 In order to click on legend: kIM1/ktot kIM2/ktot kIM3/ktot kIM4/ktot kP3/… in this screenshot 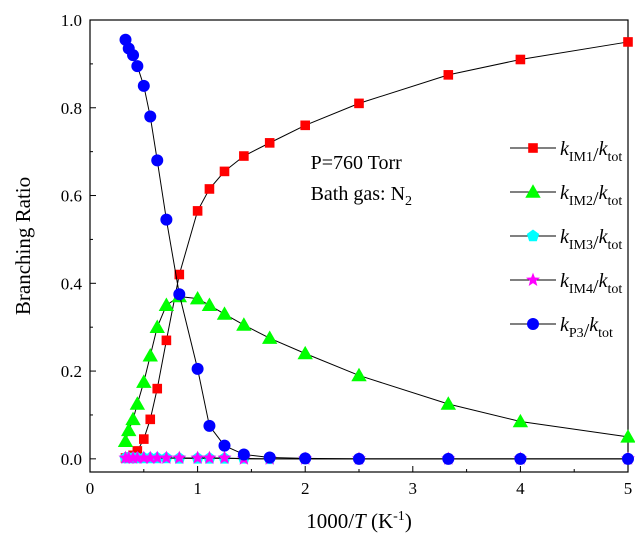, I will do `click(566, 240)`.